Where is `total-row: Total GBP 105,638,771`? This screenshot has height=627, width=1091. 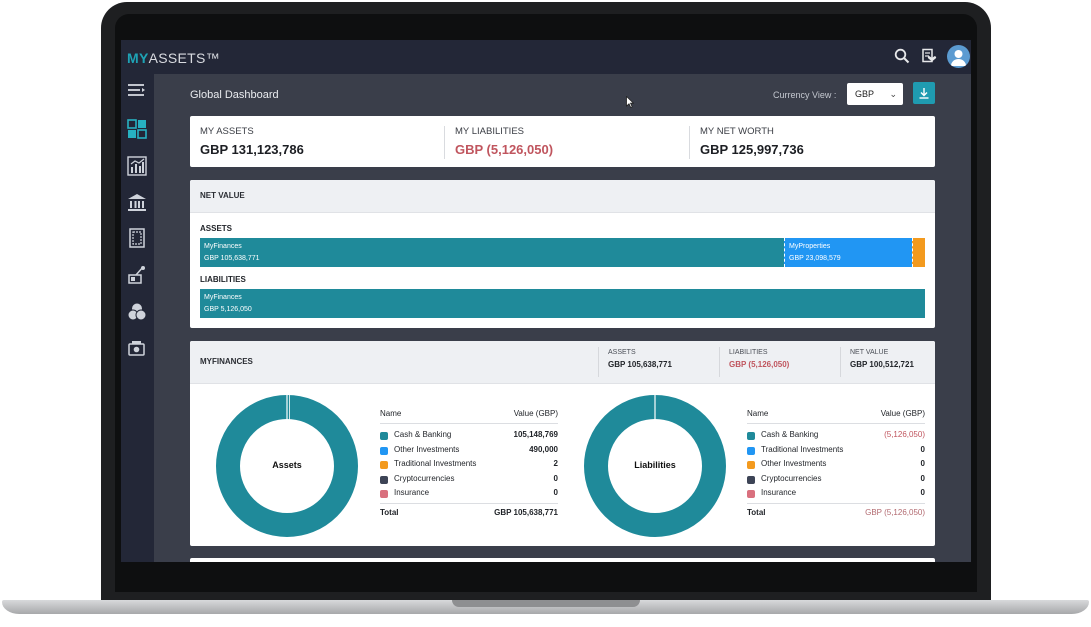
total-row: Total GBP 105,638,771 is located at coordinates (469, 512).